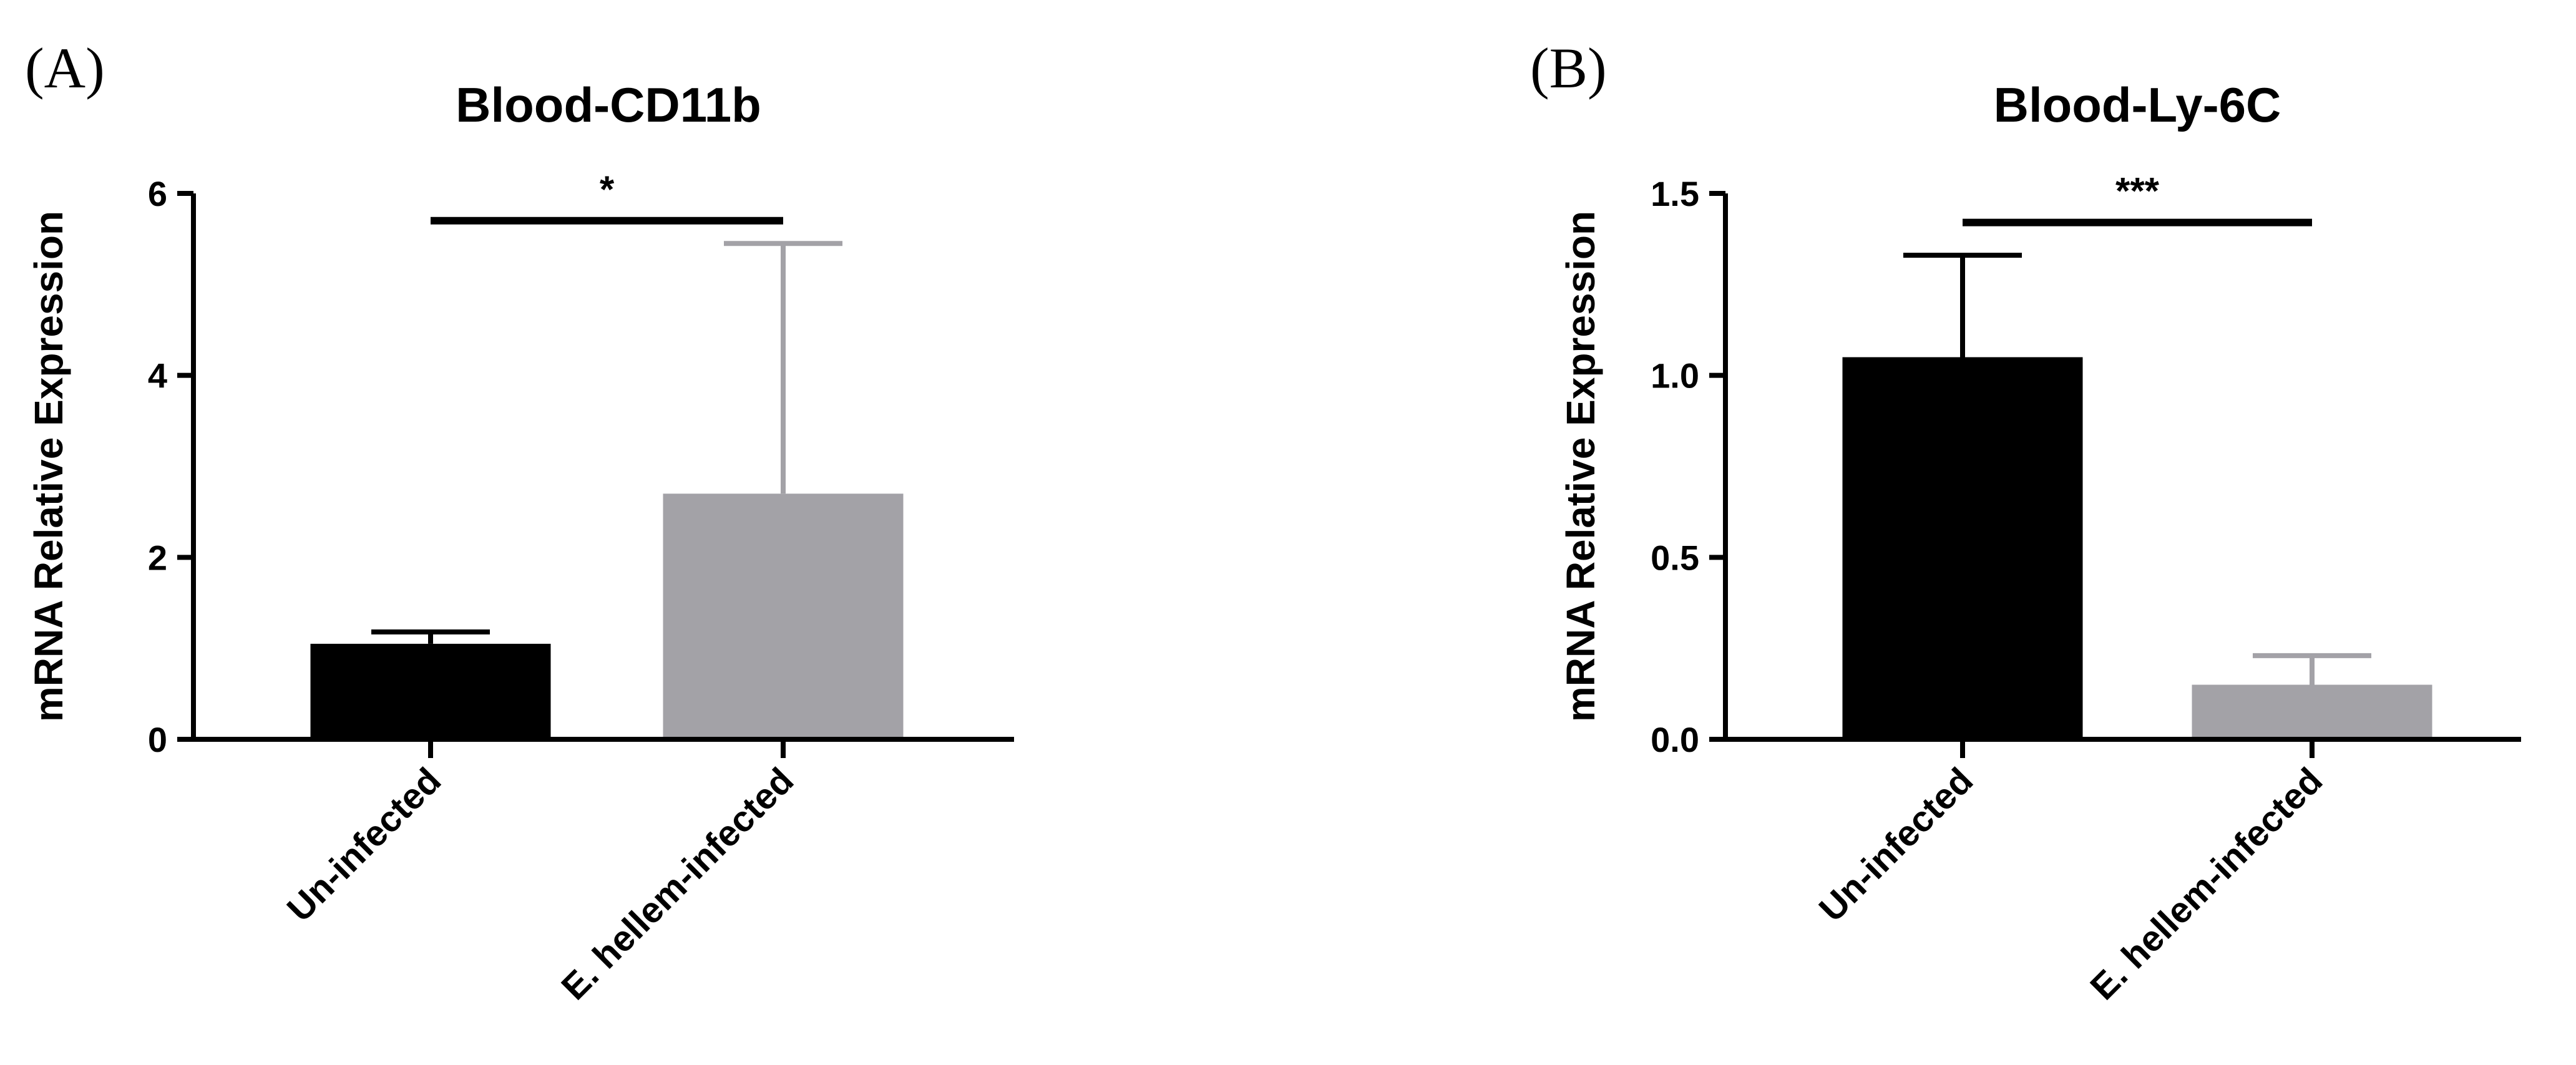  Describe the element at coordinates (1675, 194) in the screenshot. I see `y-tick-label: 1.5` at that location.